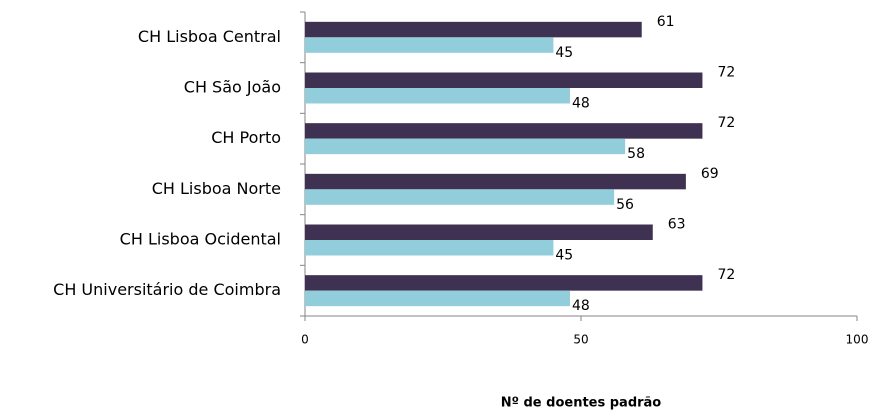 This screenshot has width=875, height=412. What do you see at coordinates (666, 22) in the screenshot?
I see `value-label: 61` at bounding box center [666, 22].